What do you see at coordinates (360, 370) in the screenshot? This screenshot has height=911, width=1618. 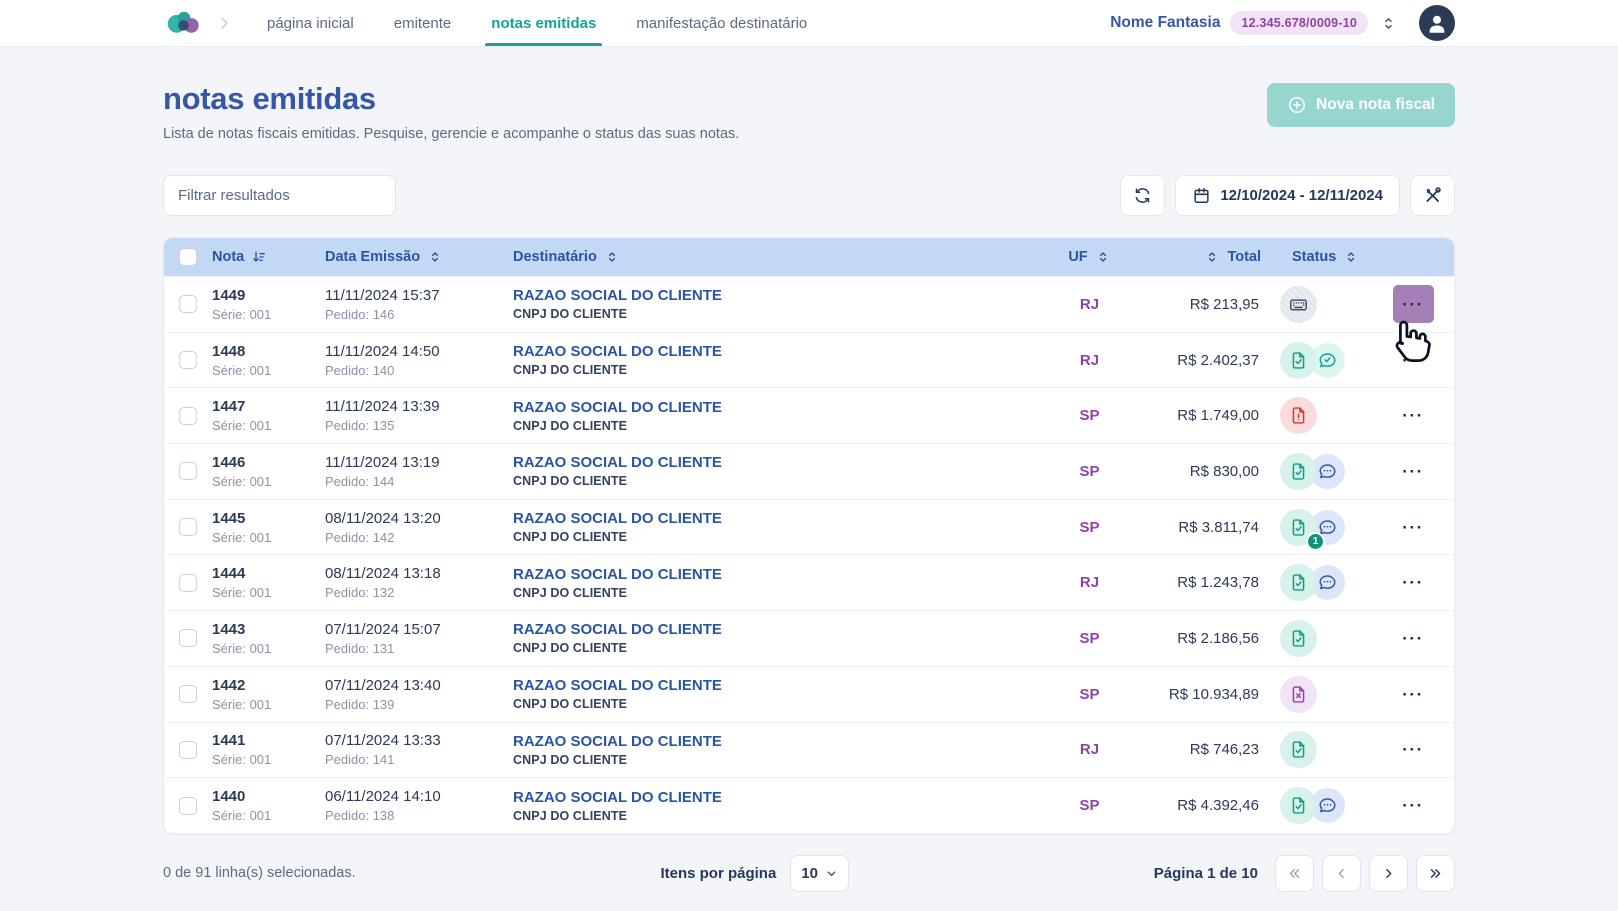 I see `order-number: Pedido: 140` at bounding box center [360, 370].